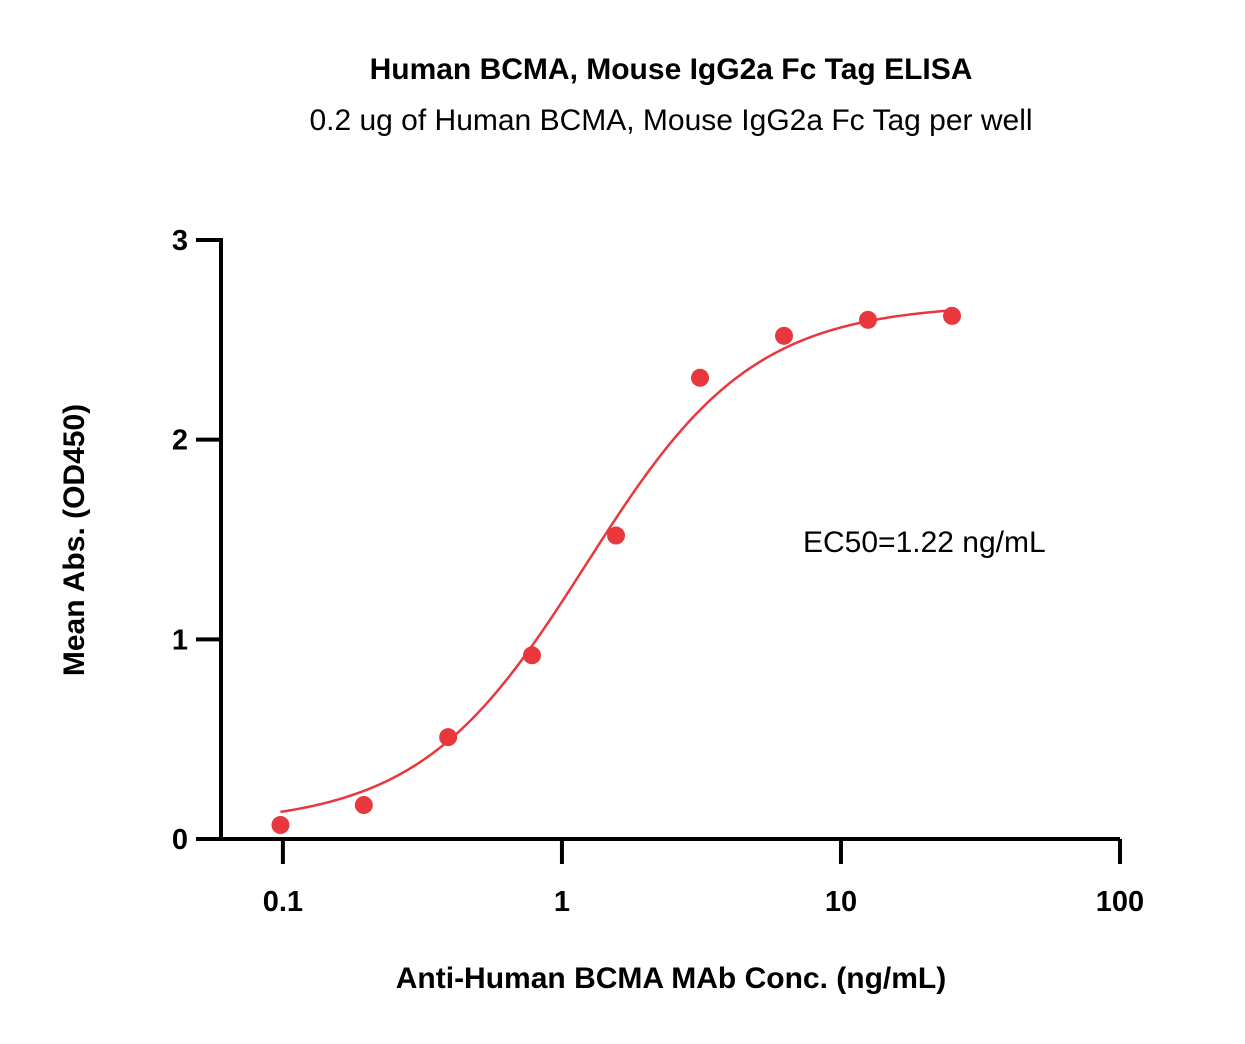  What do you see at coordinates (283, 902) in the screenshot?
I see `x-tick-label: 0.1` at bounding box center [283, 902].